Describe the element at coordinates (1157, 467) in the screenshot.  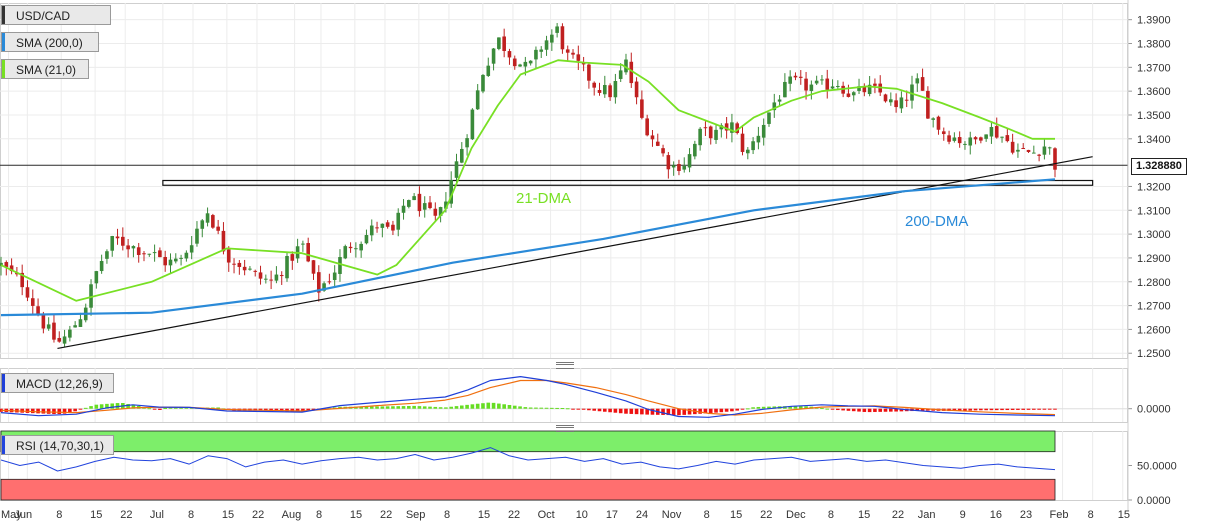
I see `rsi-y-tick-label: 50.0000` at that location.